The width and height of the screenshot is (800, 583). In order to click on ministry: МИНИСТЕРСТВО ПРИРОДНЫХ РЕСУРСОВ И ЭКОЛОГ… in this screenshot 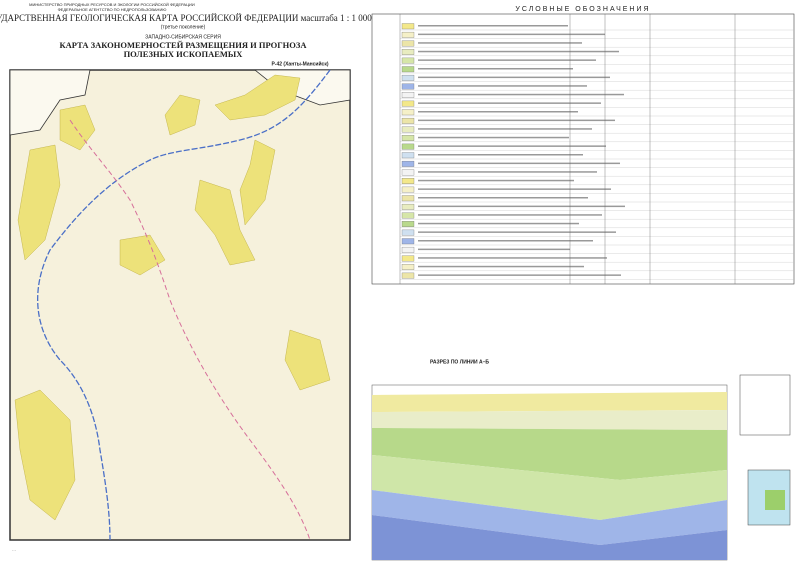, I will do `click(112, 4)`.